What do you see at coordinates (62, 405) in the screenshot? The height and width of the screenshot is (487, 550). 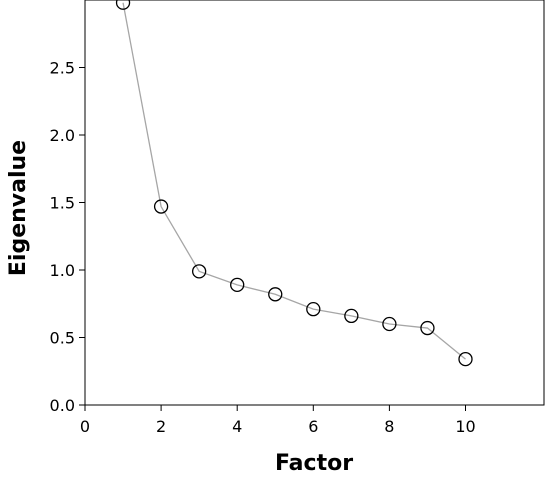 I see `y-tick-label: 0.0` at bounding box center [62, 405].